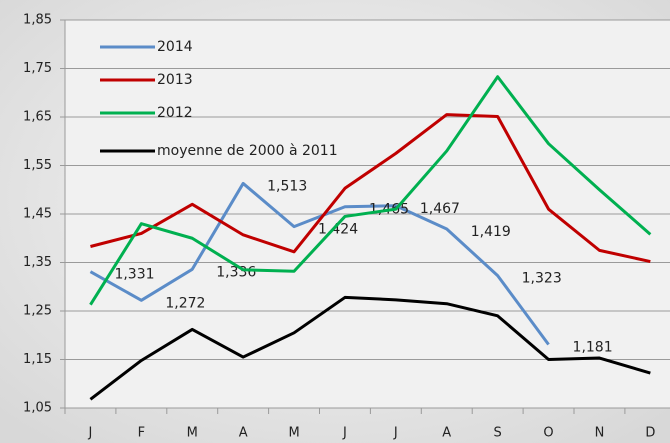 Image resolution: width=670 pixels, height=443 pixels. What do you see at coordinates (593, 347) in the screenshot?
I see `data-label: 1,181` at bounding box center [593, 347].